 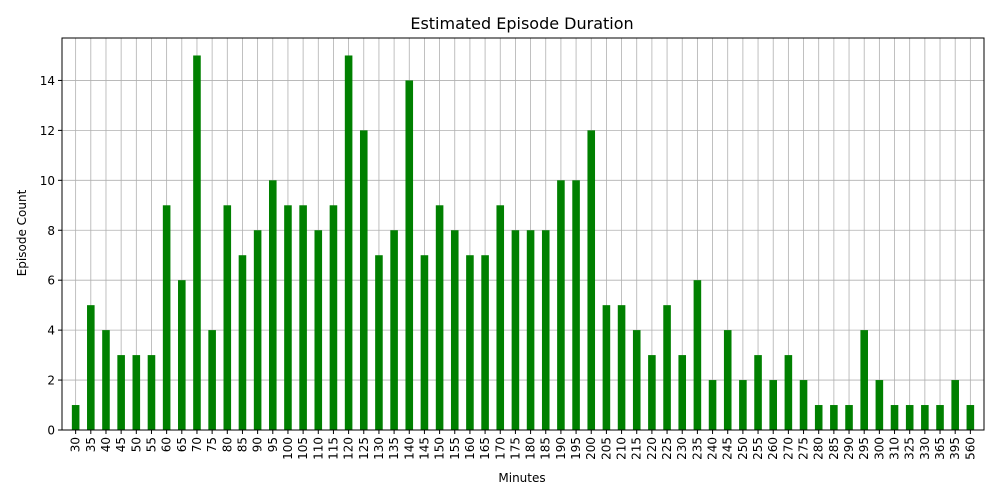 What do you see at coordinates (242, 444) in the screenshot?
I see `x-tick-label: 85` at bounding box center [242, 444].